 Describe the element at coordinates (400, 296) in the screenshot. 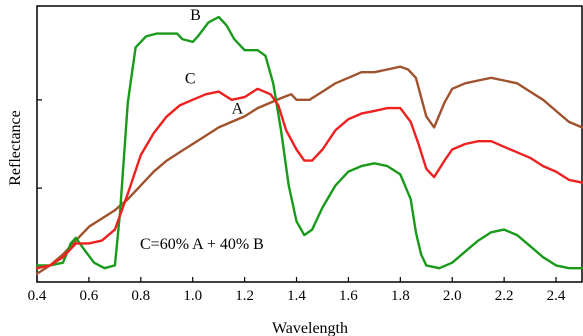

I see `x-tick-label: 1.8` at that location.